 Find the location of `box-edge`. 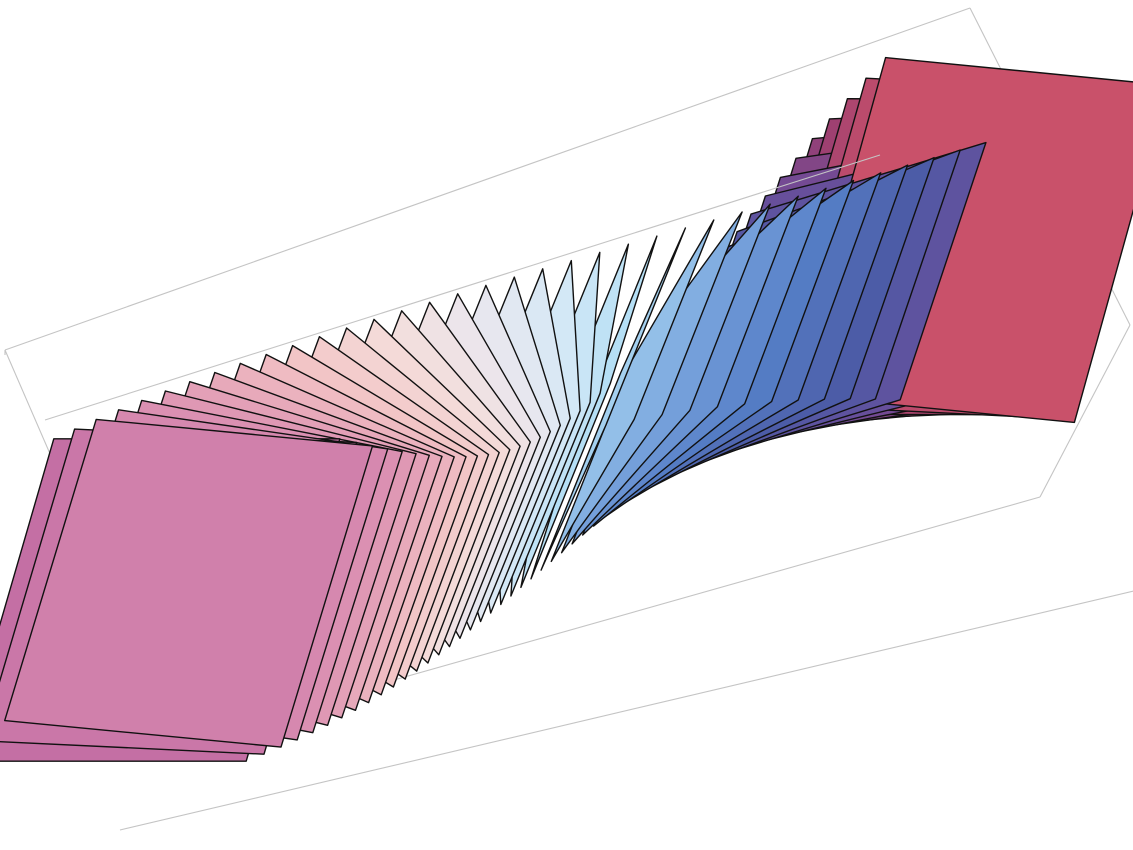

box-edge is located at coordinates (1085, 411).